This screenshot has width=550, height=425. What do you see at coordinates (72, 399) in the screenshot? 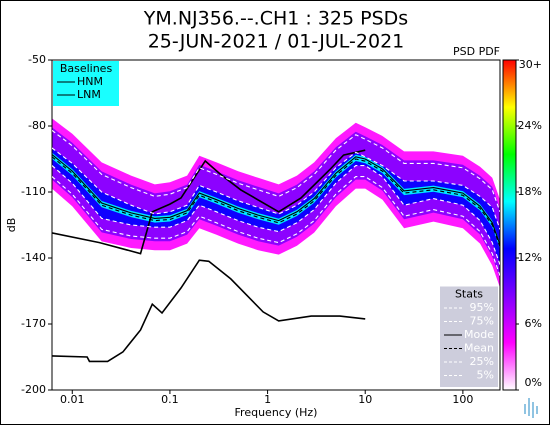
I see `x-tick-label: 0.01` at bounding box center [72, 399].